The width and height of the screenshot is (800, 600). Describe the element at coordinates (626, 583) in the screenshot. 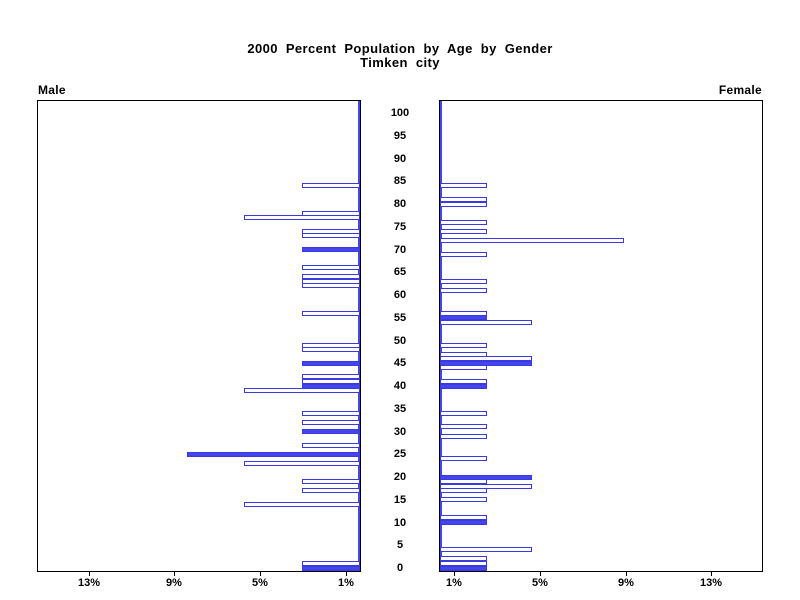

I see `female-pct-9-label: 9%` at that location.